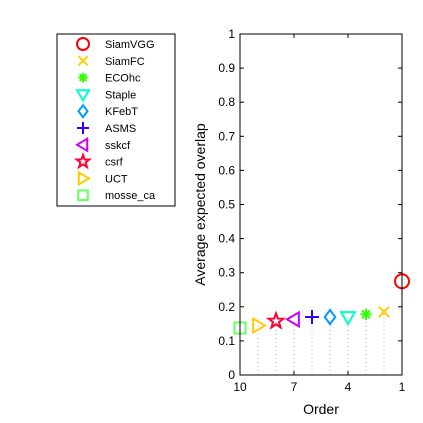 Image resolution: width=423 pixels, height=423 pixels. What do you see at coordinates (130, 45) in the screenshot?
I see `legend-label: SiamVGG` at bounding box center [130, 45].